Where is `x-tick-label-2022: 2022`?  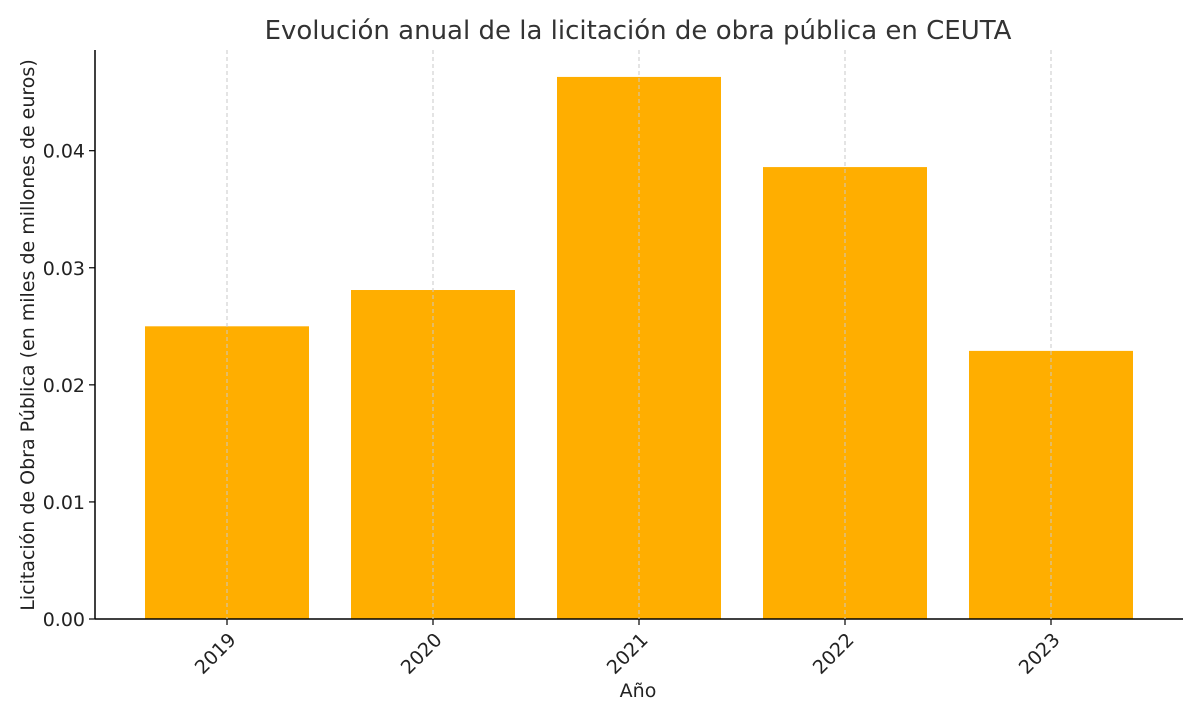 x-tick-label-2022: 2022 is located at coordinates (834, 654).